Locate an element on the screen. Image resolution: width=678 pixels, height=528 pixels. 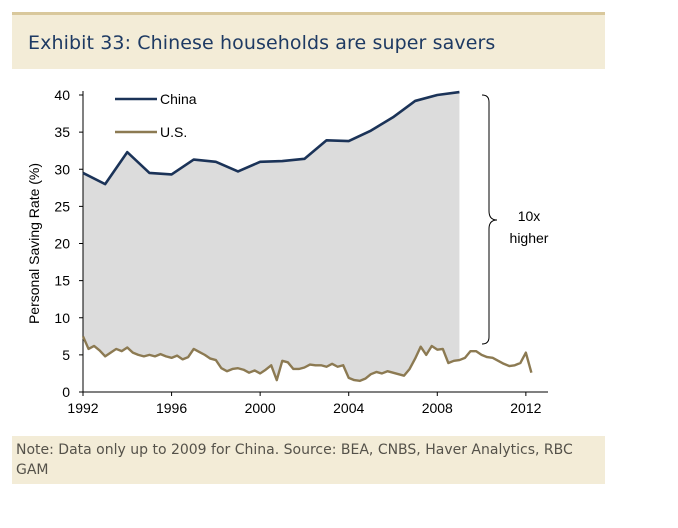
legend-us-label: U.S. is located at coordinates (173, 132).